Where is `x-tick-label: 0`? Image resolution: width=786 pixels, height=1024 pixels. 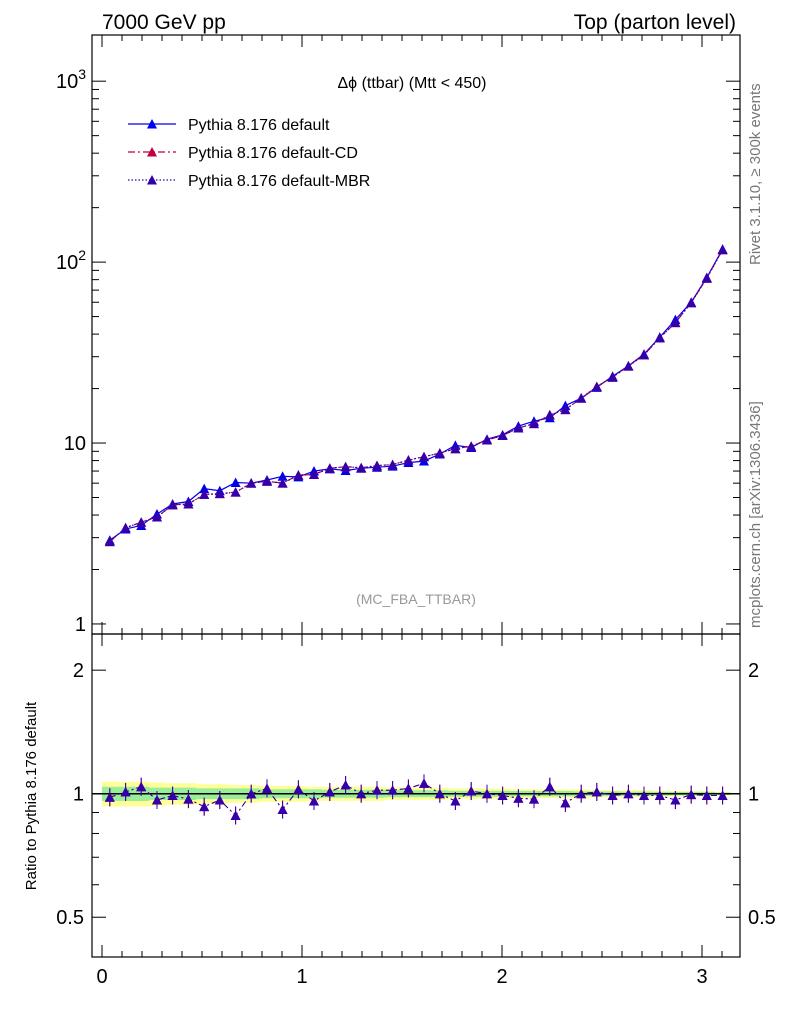
x-tick-label: 0 is located at coordinates (101, 977).